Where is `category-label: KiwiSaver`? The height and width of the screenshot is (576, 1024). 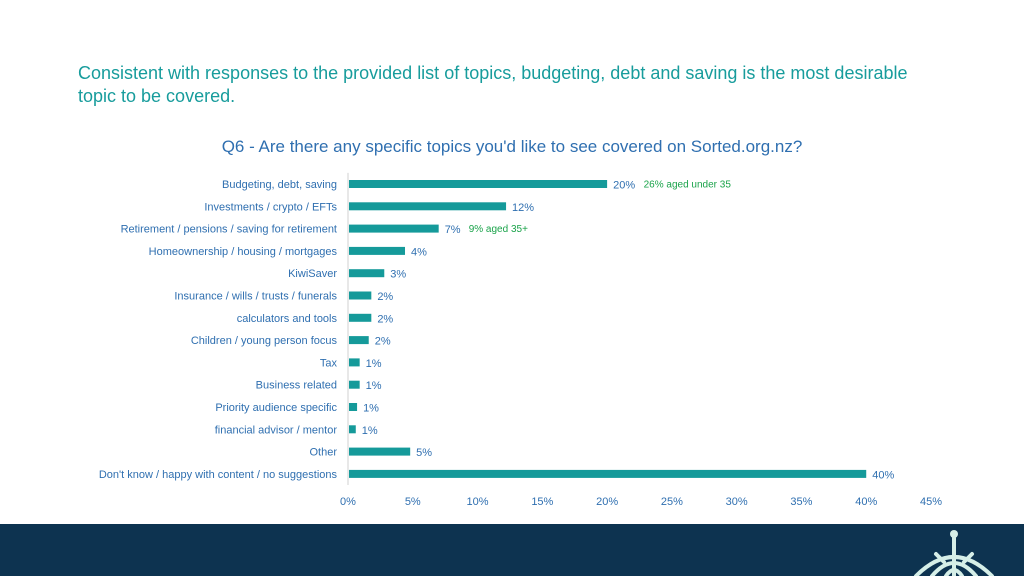 category-label: KiwiSaver is located at coordinates (312, 274).